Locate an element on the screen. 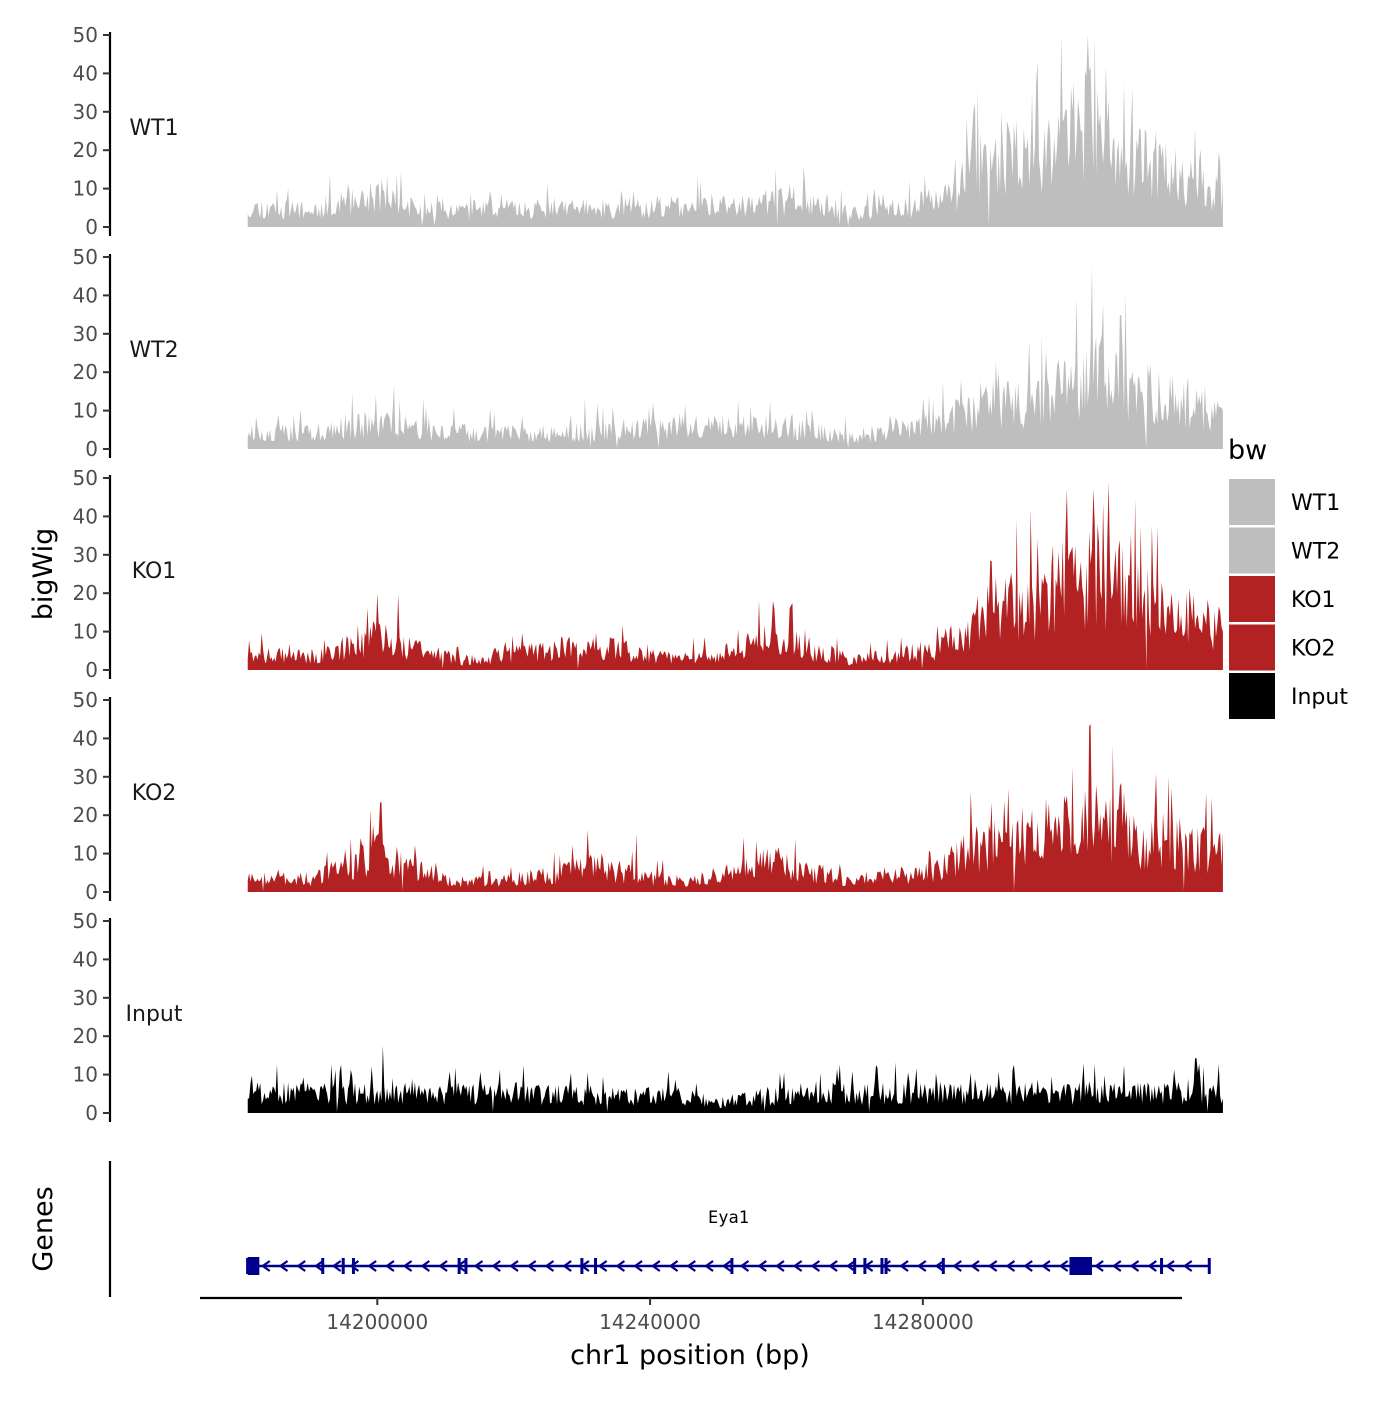 The height and width of the screenshot is (1404, 1400). x-ticks: 14200000 14240000 14280000 is located at coordinates (650, 1316).